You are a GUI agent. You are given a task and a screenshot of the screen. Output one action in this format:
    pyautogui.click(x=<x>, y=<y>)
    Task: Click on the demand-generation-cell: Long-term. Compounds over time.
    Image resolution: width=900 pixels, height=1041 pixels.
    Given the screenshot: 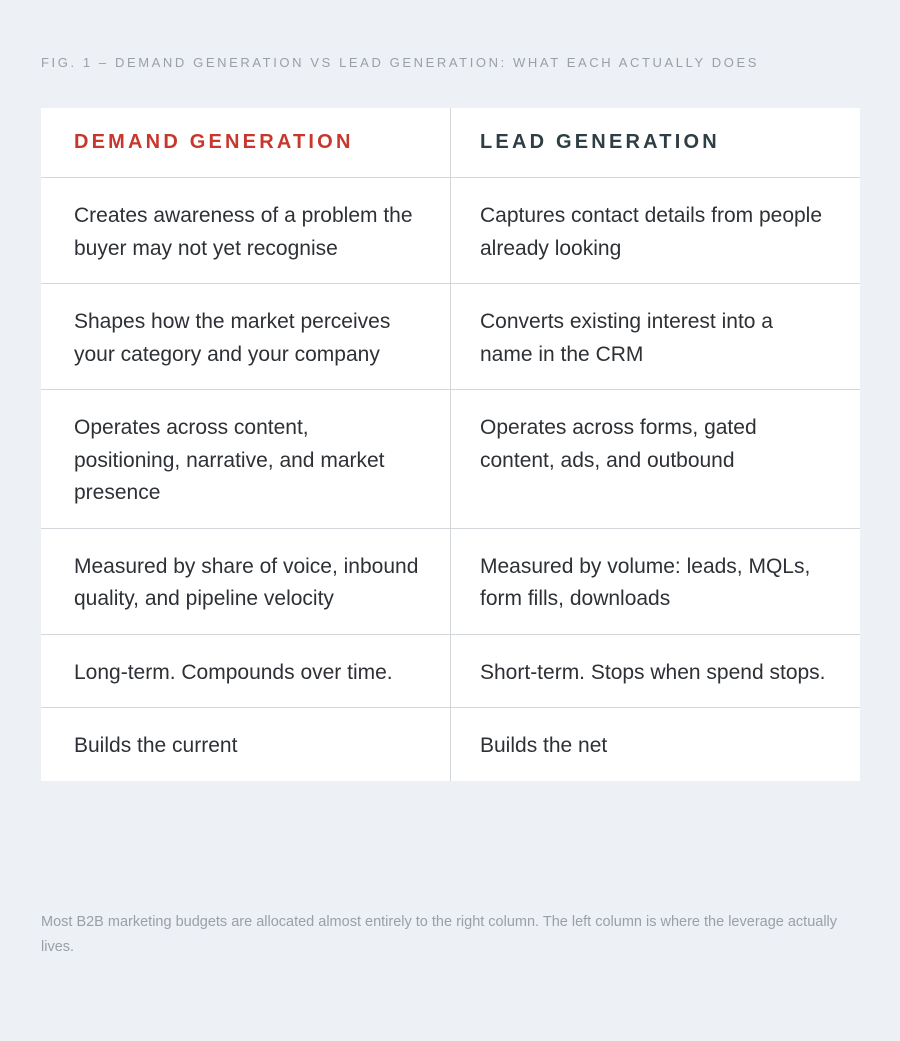 What is the action you would take?
    pyautogui.click(x=233, y=672)
    